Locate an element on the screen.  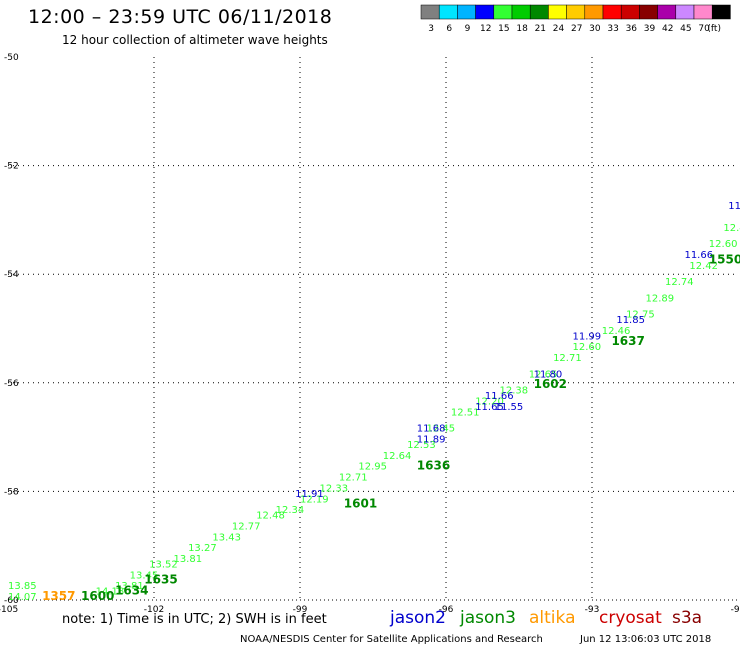
chart-title: 12:00 – 23:59 UTC 06/11/2018 is located at coordinates (180, 17).